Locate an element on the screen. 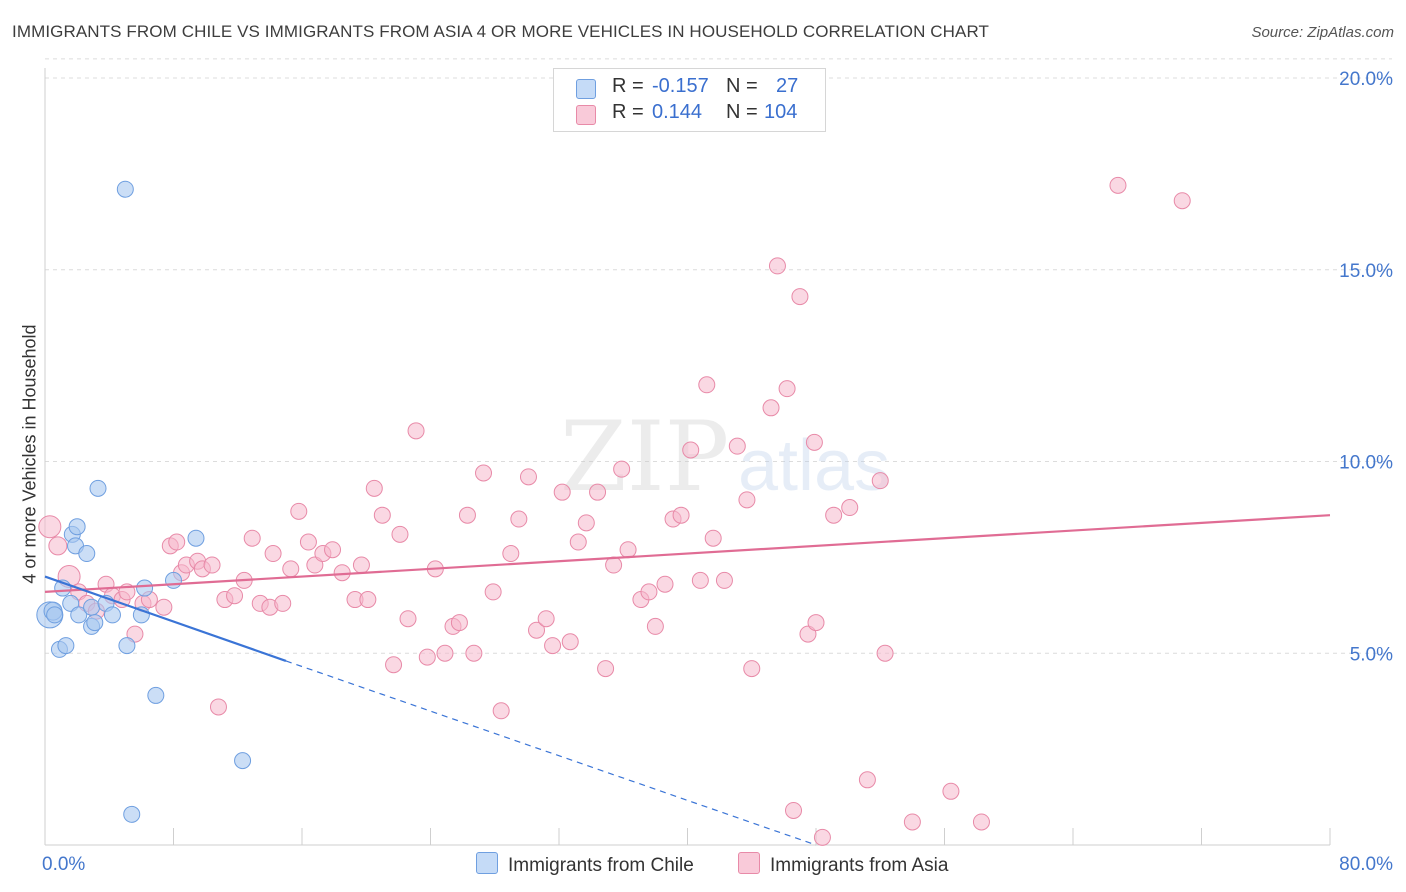  x-tick-labels: 0.0% 80.0% is located at coordinates (717, 864).